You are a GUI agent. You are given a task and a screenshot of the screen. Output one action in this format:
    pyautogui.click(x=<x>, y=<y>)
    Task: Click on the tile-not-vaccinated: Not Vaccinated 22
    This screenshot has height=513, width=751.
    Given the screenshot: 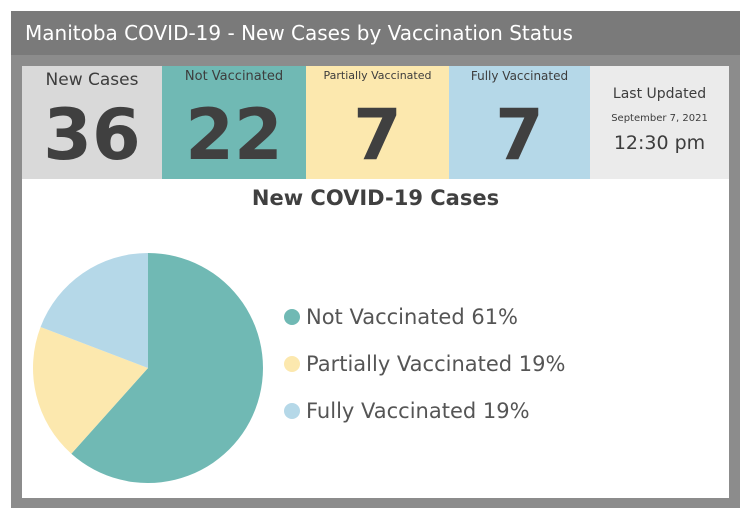 What is the action you would take?
    pyautogui.click(x=234, y=122)
    